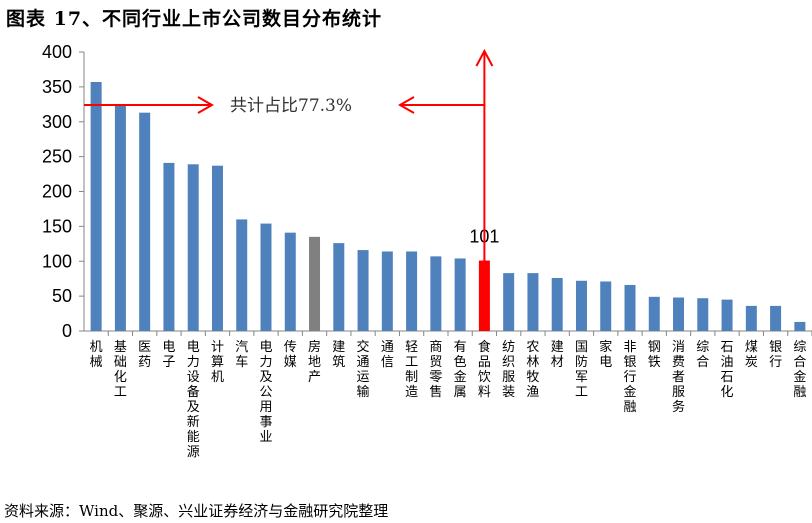 The image size is (812, 523). What do you see at coordinates (193, 437) in the screenshot?
I see `svg-text: 能` at bounding box center [193, 437].